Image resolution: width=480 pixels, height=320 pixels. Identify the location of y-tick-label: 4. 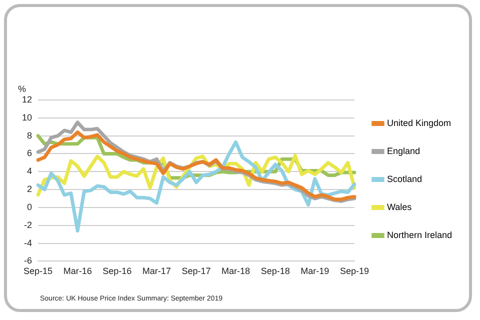
(29, 171).